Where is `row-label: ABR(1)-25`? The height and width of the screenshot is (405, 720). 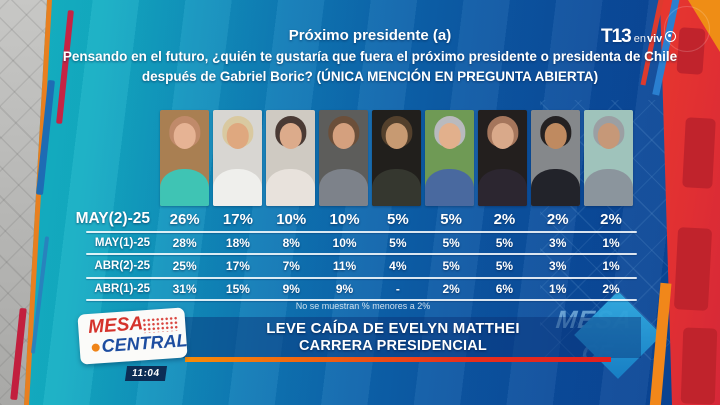
row-label: ABR(1)-25 is located at coordinates (122, 289).